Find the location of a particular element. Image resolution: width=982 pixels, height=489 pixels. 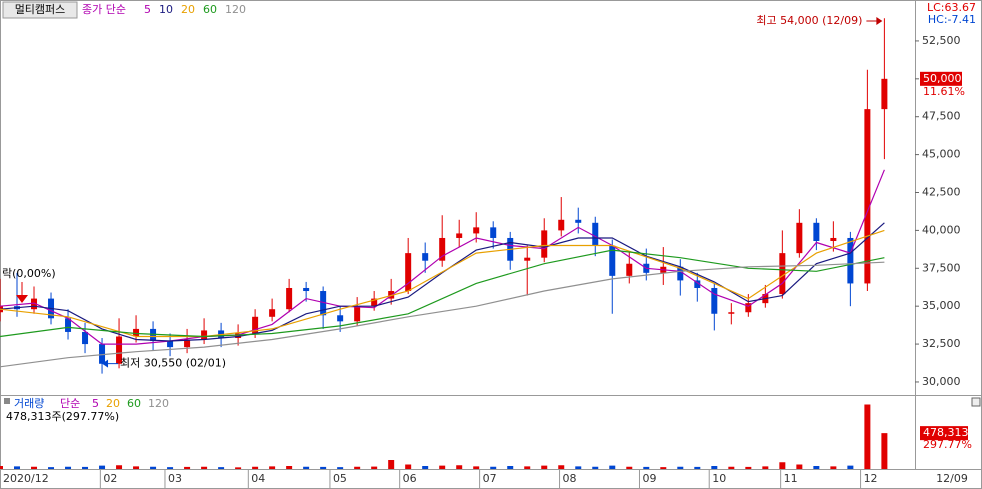

left-marker is located at coordinates (22, 299).